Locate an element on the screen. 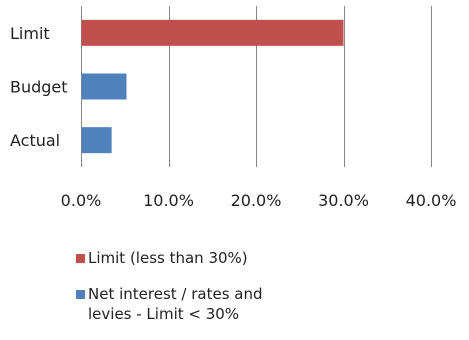 This screenshot has height=340, width=469. legend-label-limit: Limit (less than 30%) is located at coordinates (168, 258).